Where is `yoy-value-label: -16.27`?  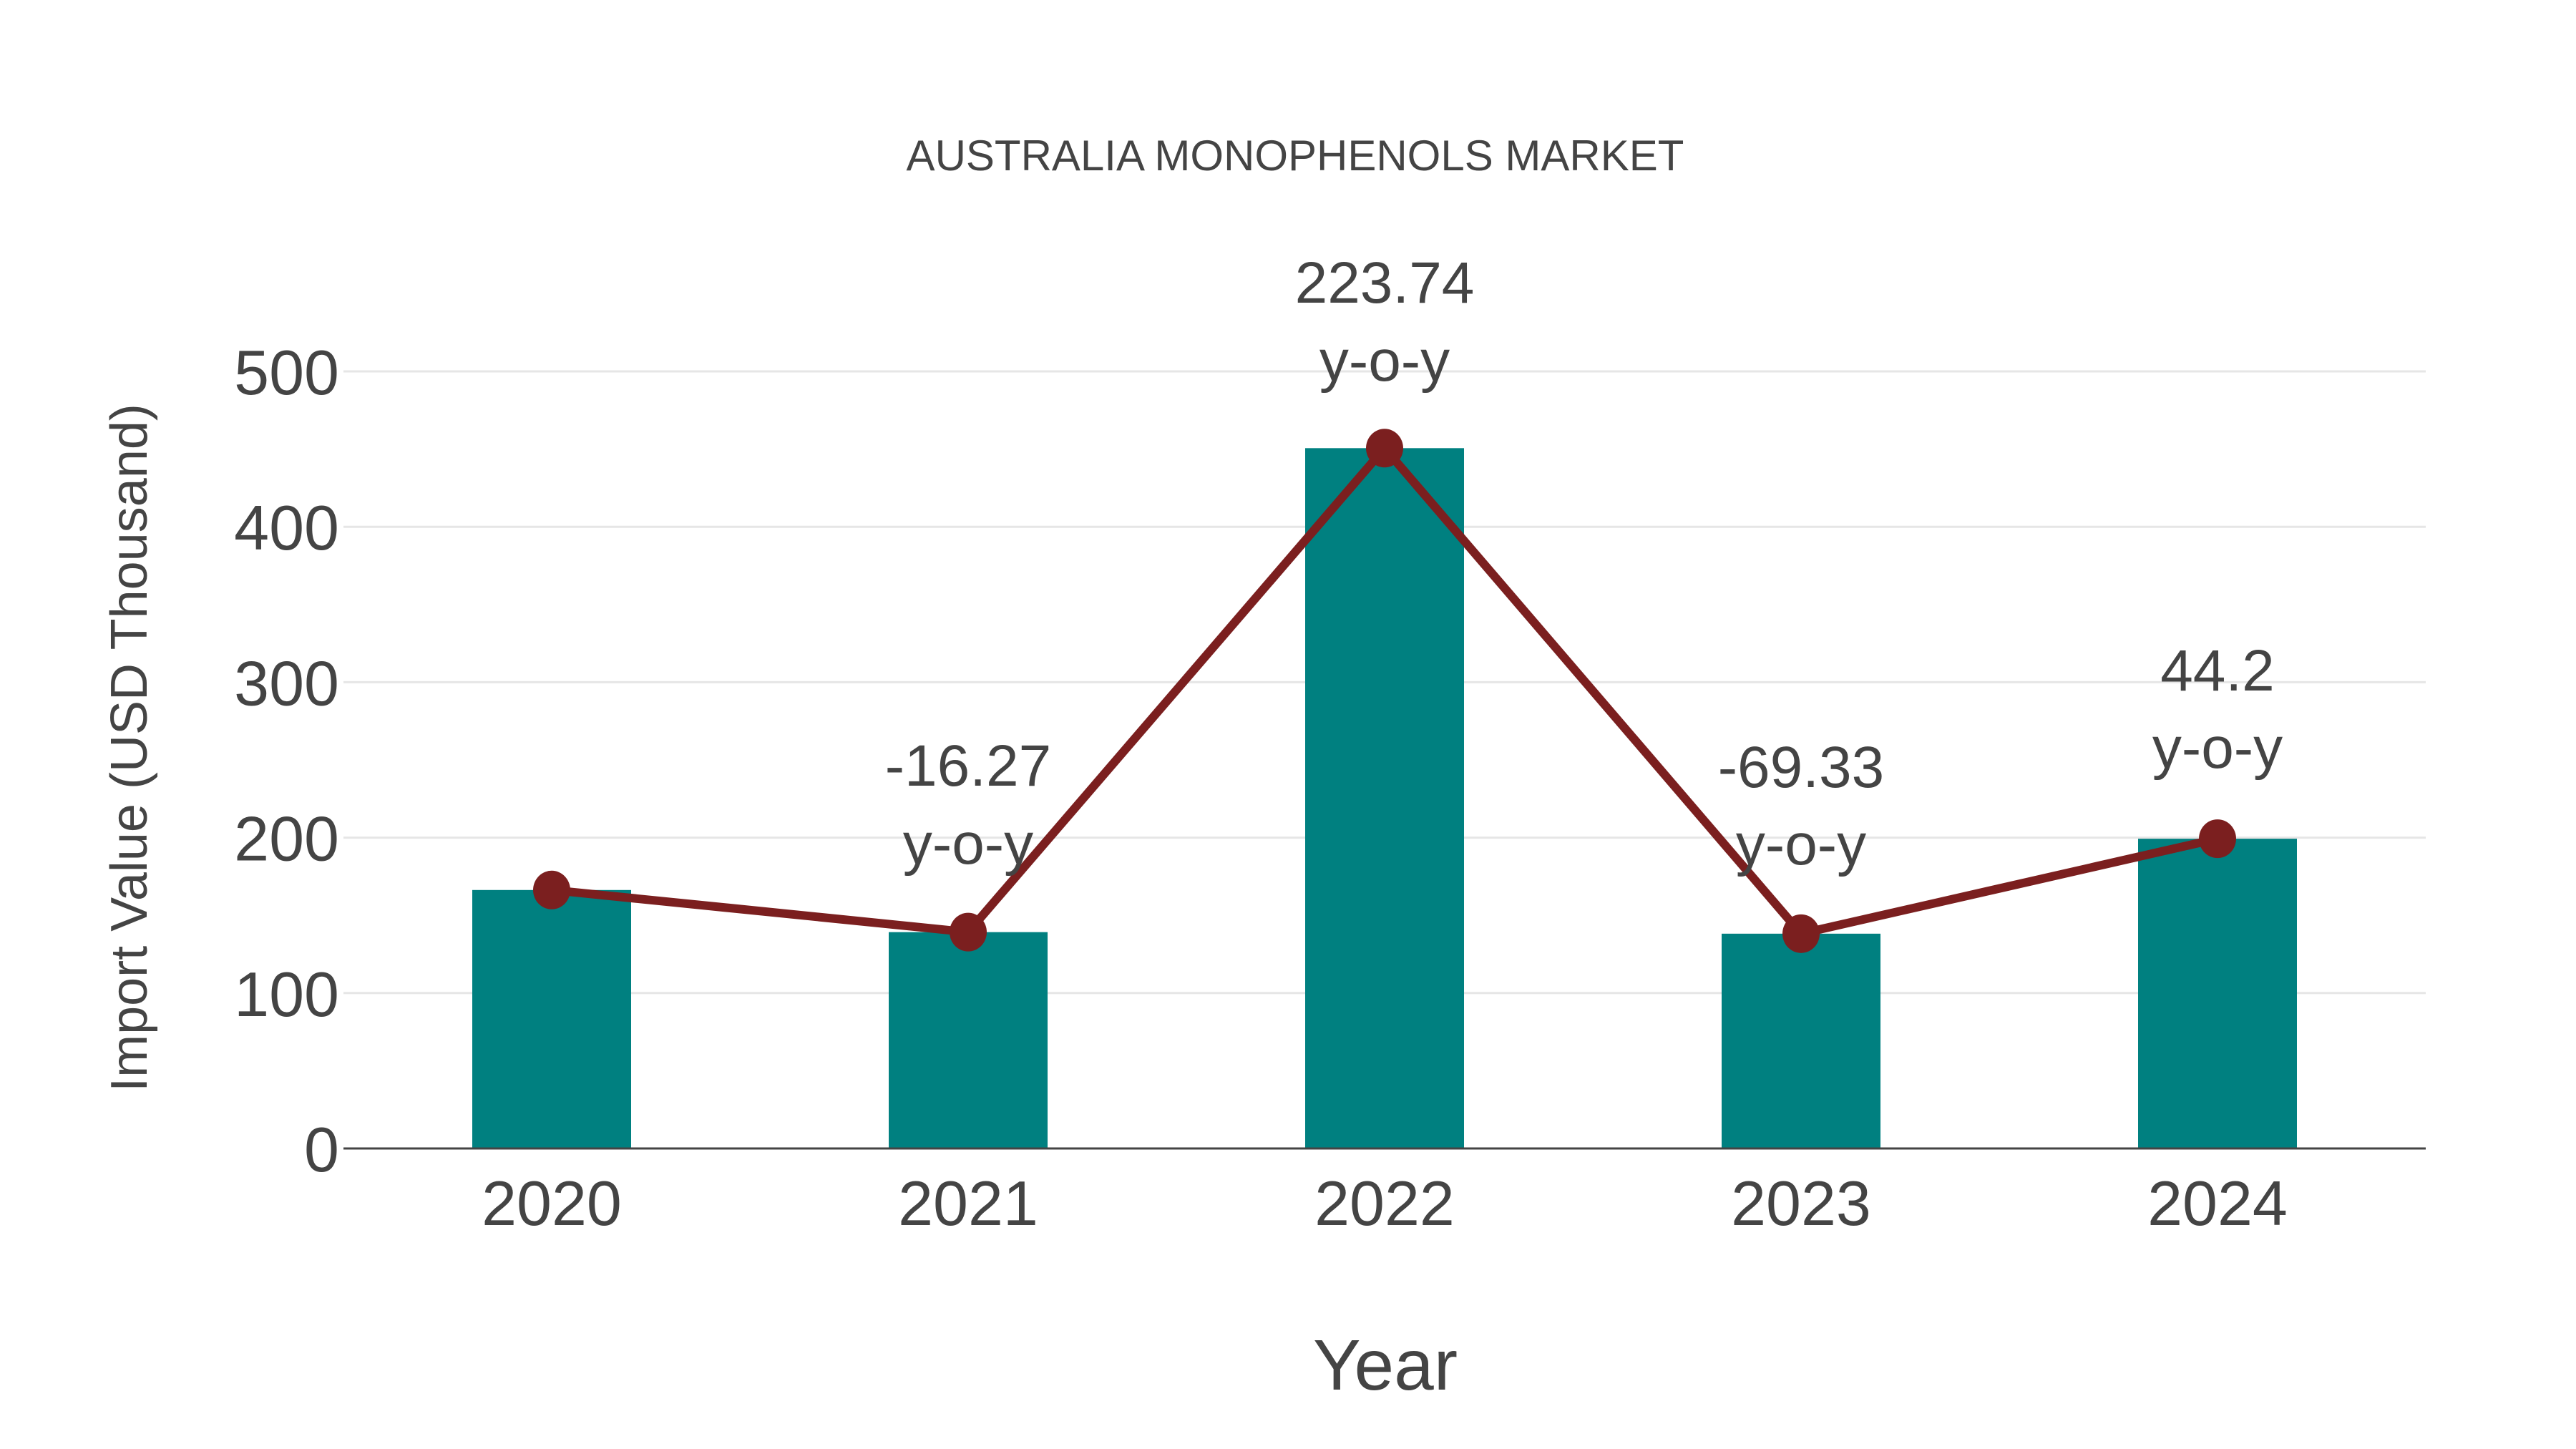 yoy-value-label: -16.27 is located at coordinates (968, 766).